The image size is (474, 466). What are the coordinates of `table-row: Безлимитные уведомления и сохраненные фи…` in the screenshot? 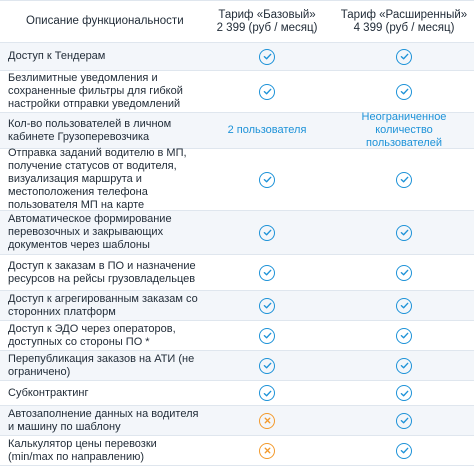 It's located at (237, 92).